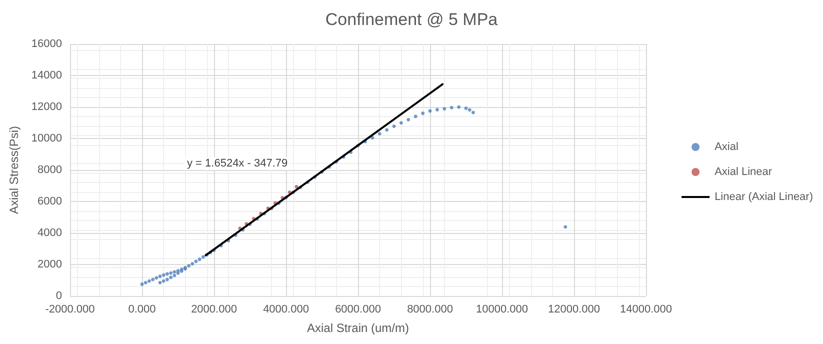 This screenshot has height=344, width=823. What do you see at coordinates (237, 164) in the screenshot?
I see `annotation: y = 1.6524x - 347.79` at bounding box center [237, 164].